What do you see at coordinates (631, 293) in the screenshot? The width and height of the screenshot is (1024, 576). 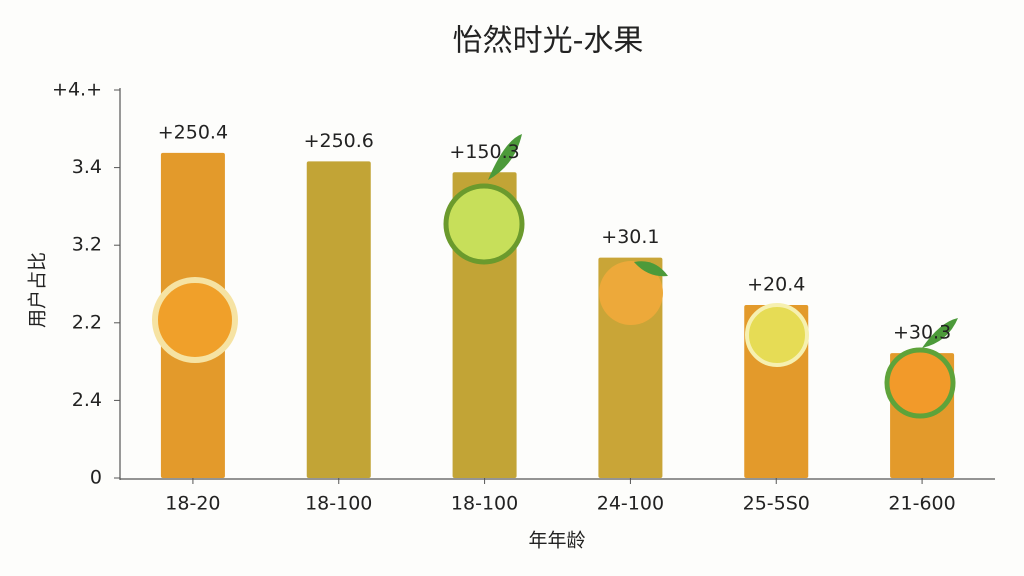 I see `orange` at bounding box center [631, 293].